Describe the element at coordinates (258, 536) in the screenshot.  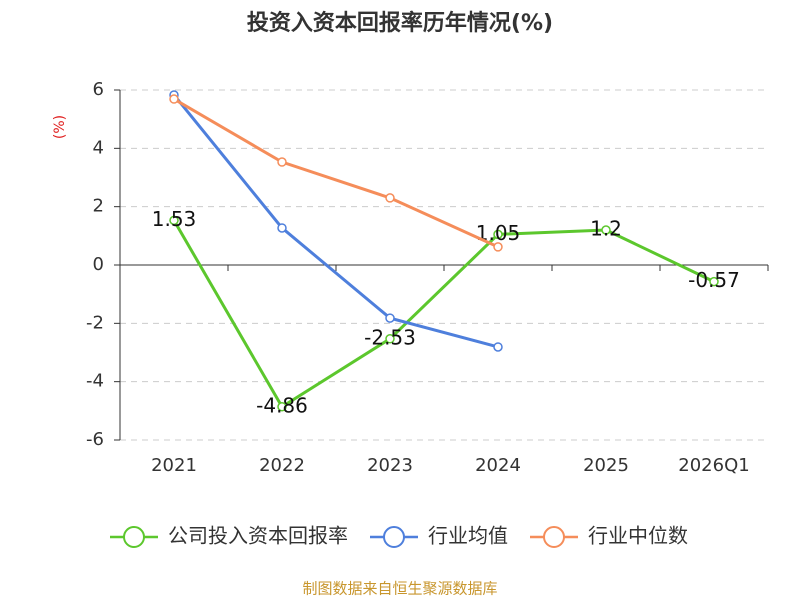
I see `legend-label: 公司投入资本回报率` at that location.